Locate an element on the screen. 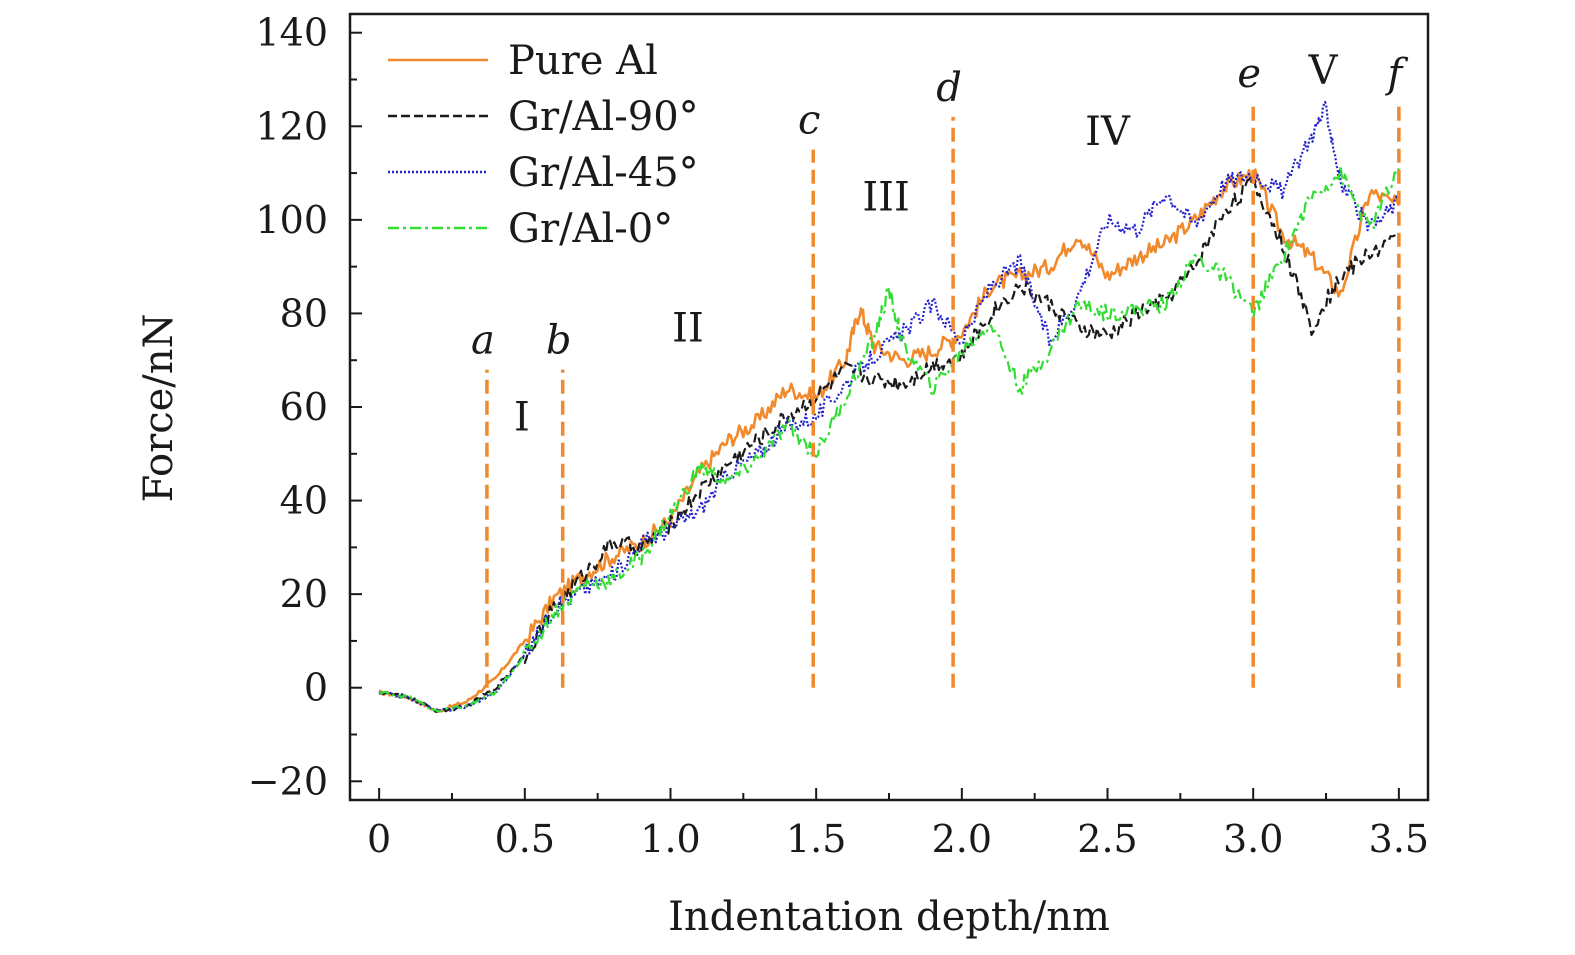 This screenshot has height=955, width=1575. marker-label: f is located at coordinates (1396, 74).